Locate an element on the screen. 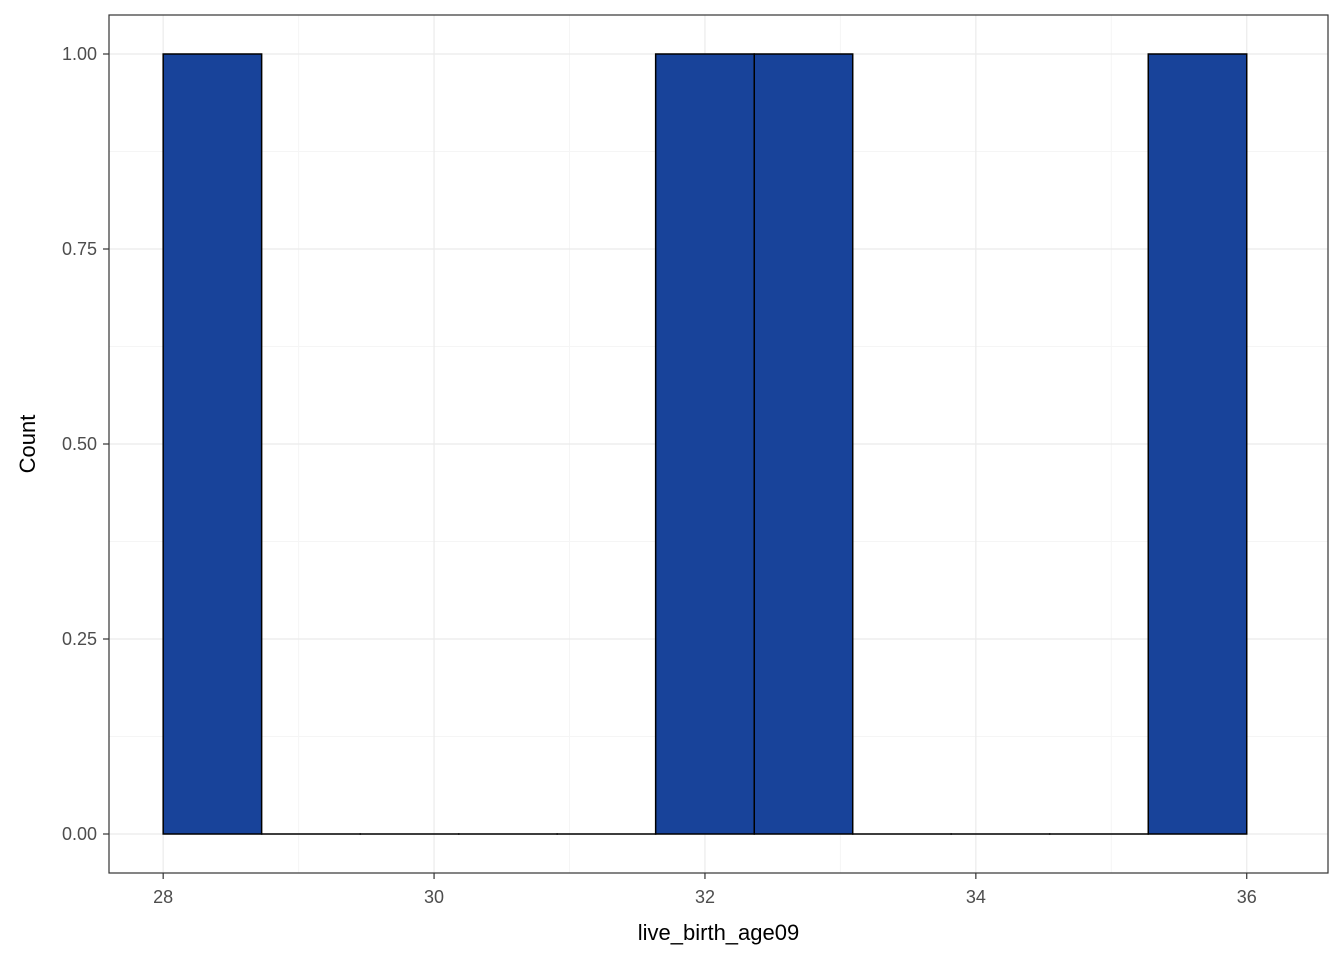 The height and width of the screenshot is (960, 1344). y-tick-label: 0.50 is located at coordinates (79, 444).